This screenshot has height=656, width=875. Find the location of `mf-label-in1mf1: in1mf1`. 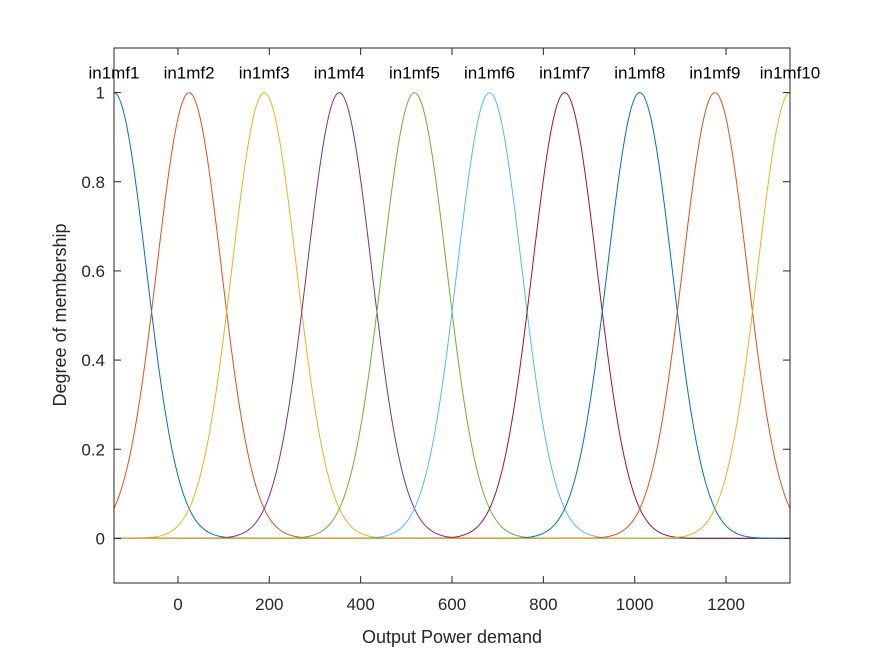

mf-label-in1mf1: in1mf1 is located at coordinates (113, 73).